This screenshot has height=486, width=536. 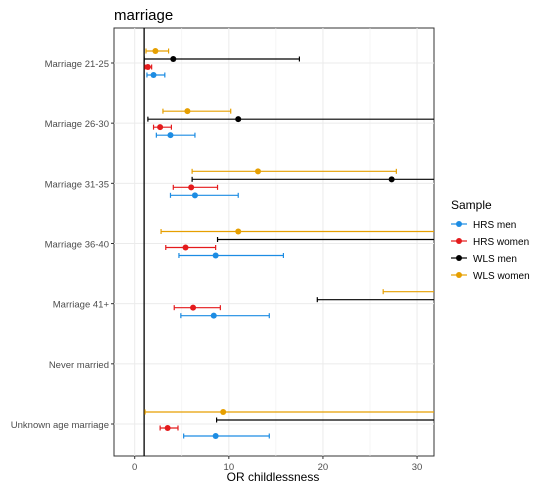 What do you see at coordinates (501, 242) in the screenshot?
I see `legend-label: HRS women` at bounding box center [501, 242].